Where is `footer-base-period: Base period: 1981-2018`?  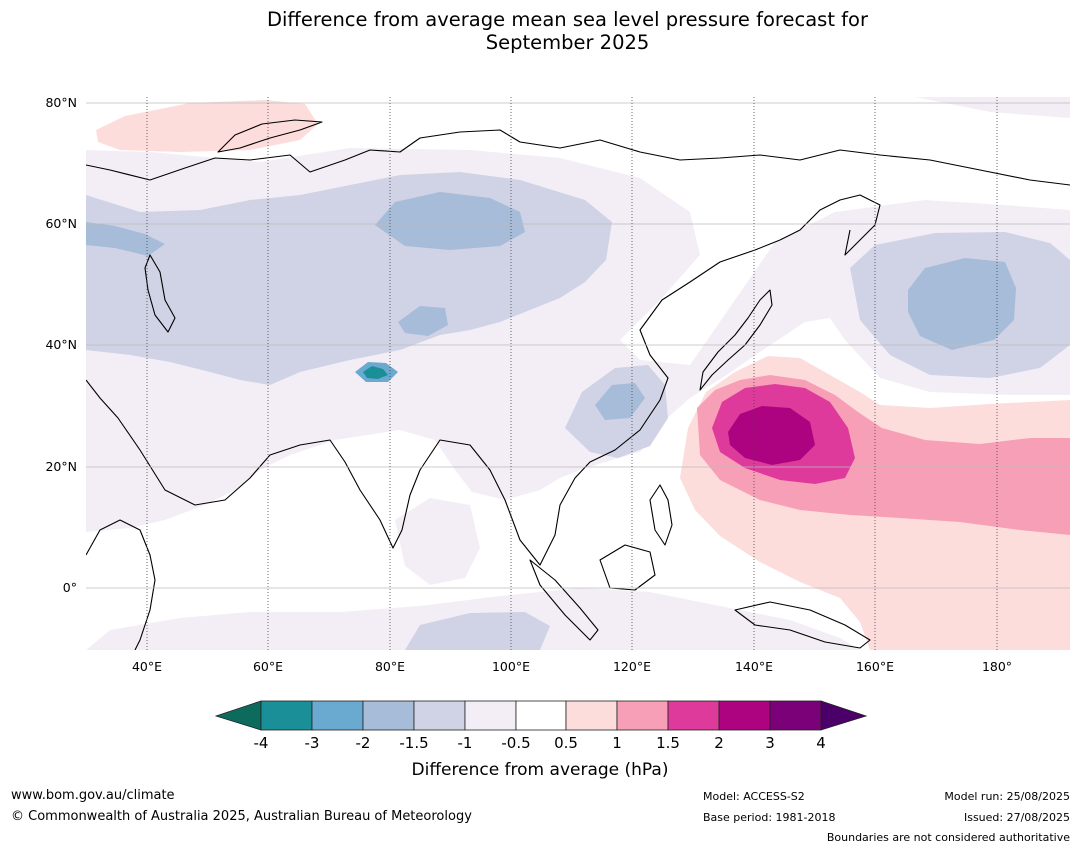 footer-base-period: Base period: 1981-2018 is located at coordinates (769, 817).